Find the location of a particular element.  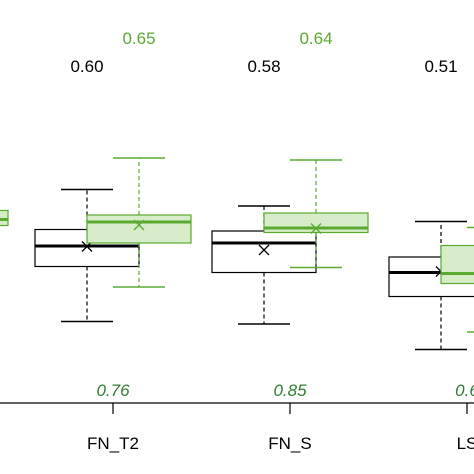

bottom-value-label: 0.6 is located at coordinates (464, 390).